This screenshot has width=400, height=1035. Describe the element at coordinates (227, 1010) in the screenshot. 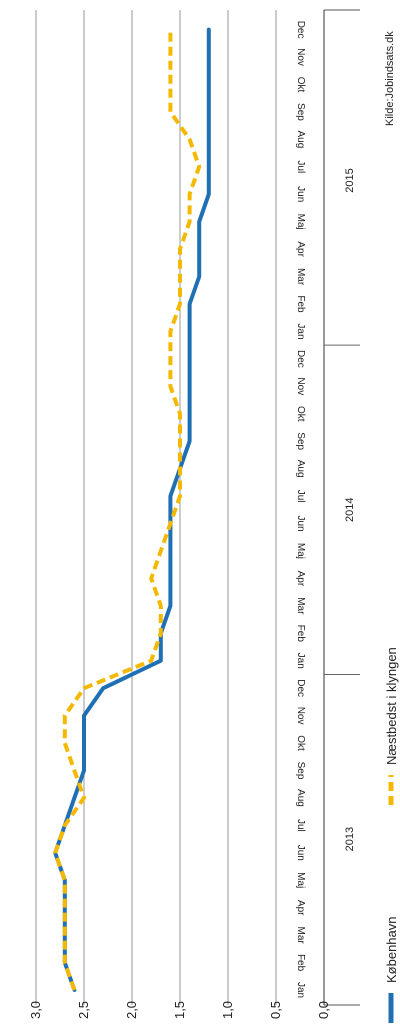

I see `y-tick-label: 1,0` at that location.